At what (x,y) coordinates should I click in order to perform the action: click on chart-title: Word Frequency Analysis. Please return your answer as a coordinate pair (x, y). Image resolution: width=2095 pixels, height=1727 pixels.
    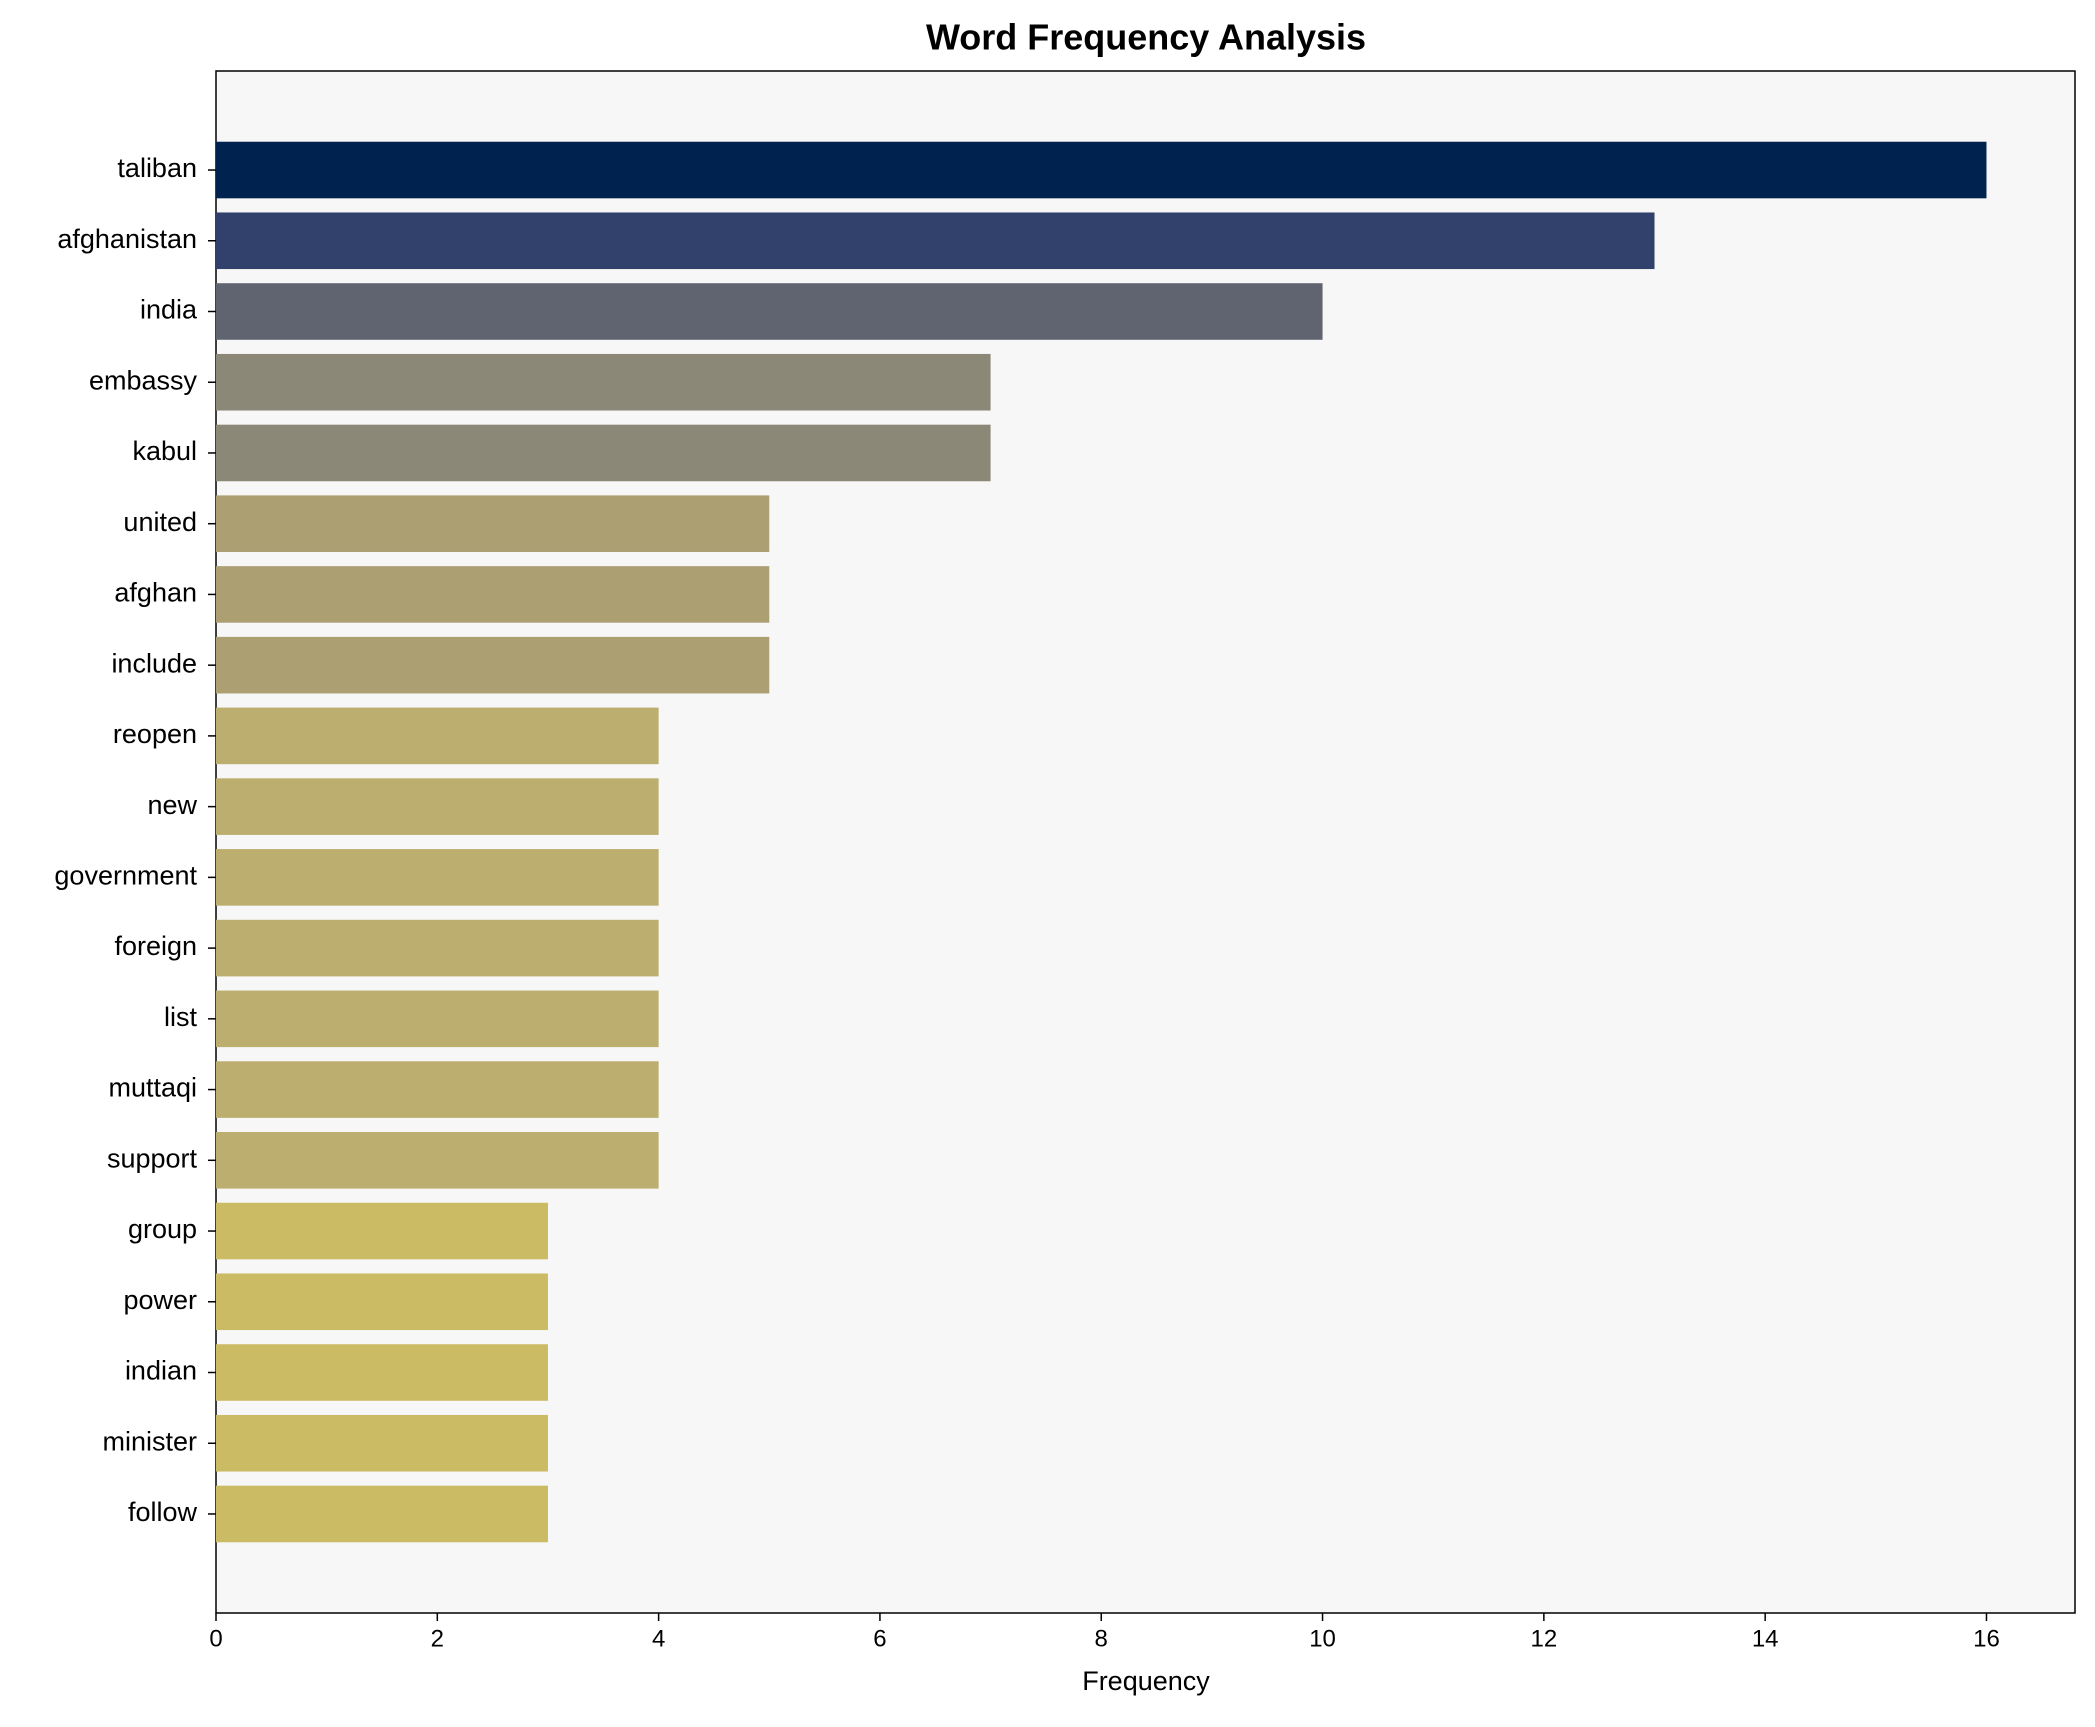
    Looking at the image, I should click on (1146, 37).